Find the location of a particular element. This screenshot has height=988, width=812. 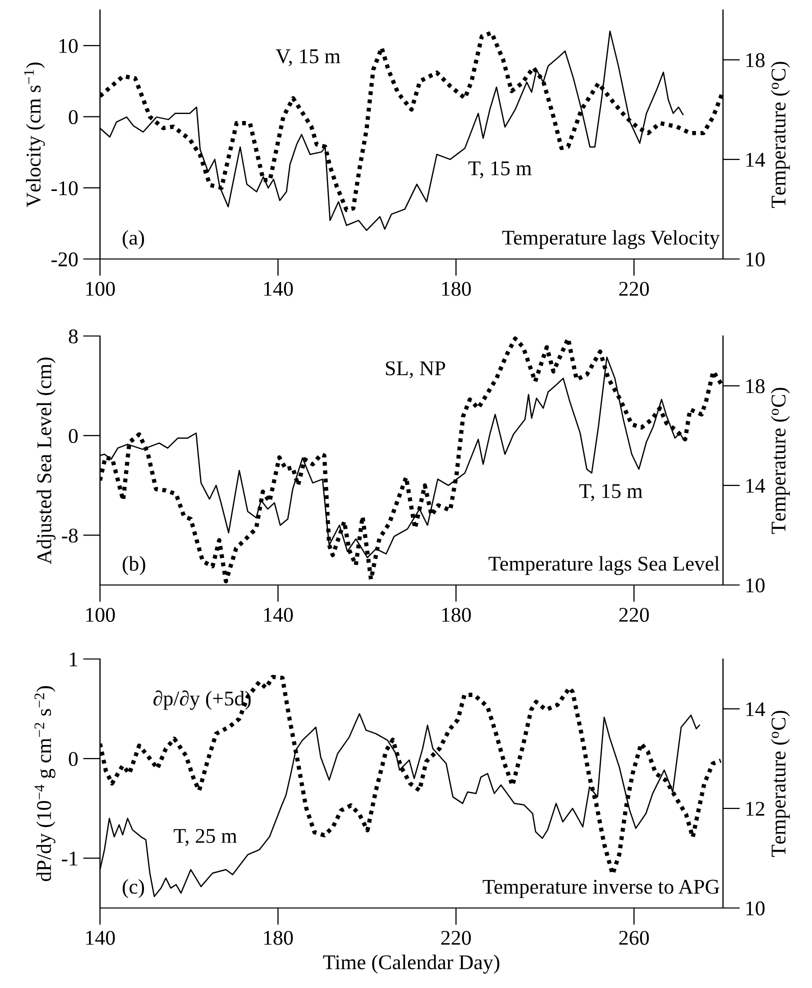

y-tick-label: -1 is located at coordinates (70, 859).